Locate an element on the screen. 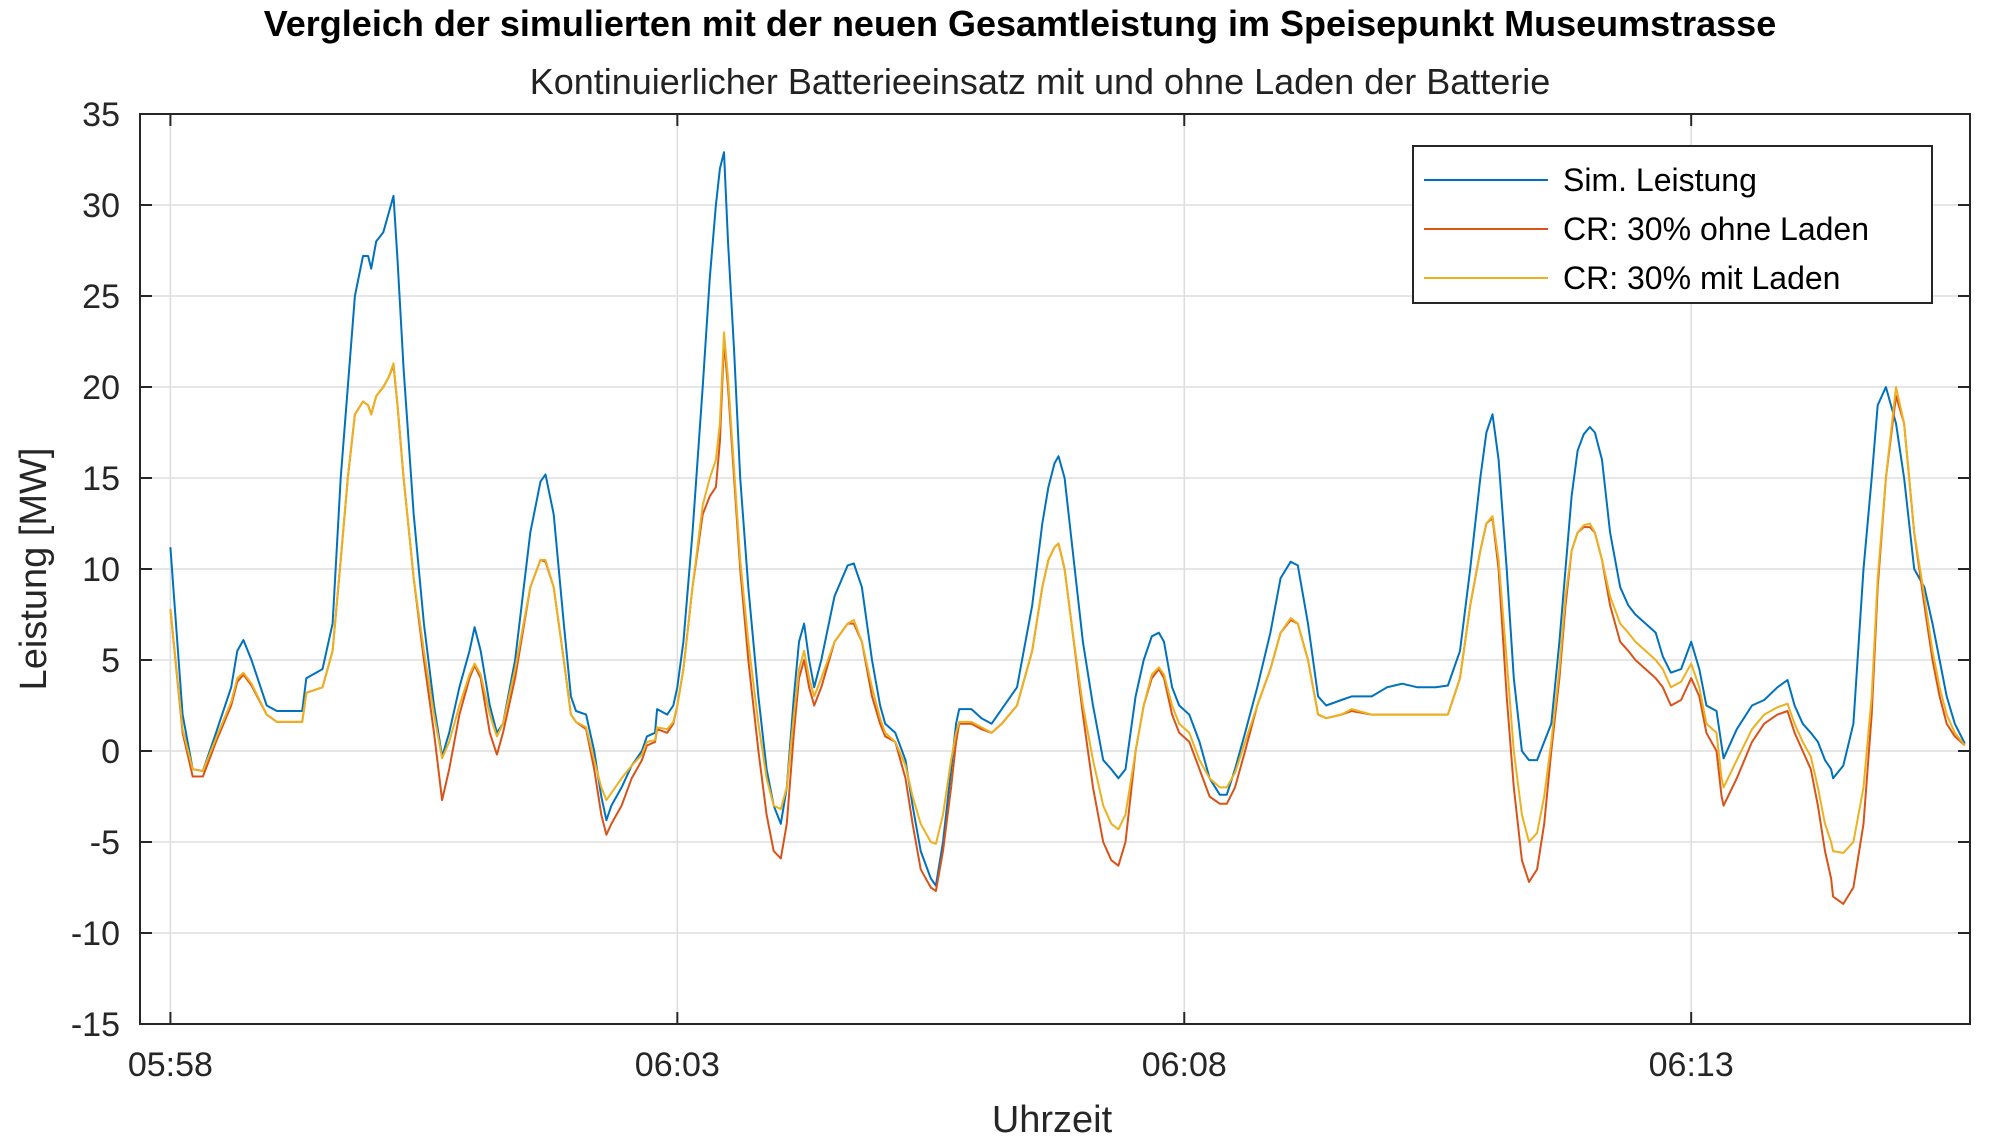 This screenshot has height=1146, width=2016. x-tick-label: 06:03 is located at coordinates (677, 1065).